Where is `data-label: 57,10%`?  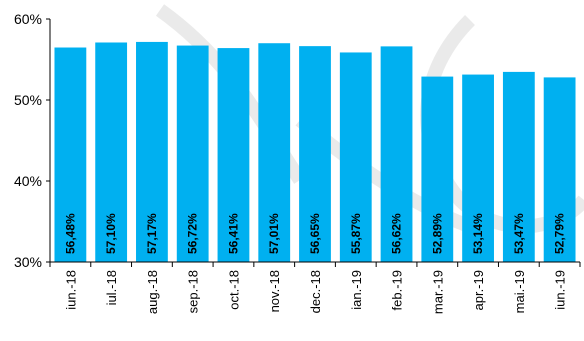 data-label: 57,10% is located at coordinates (111, 233).